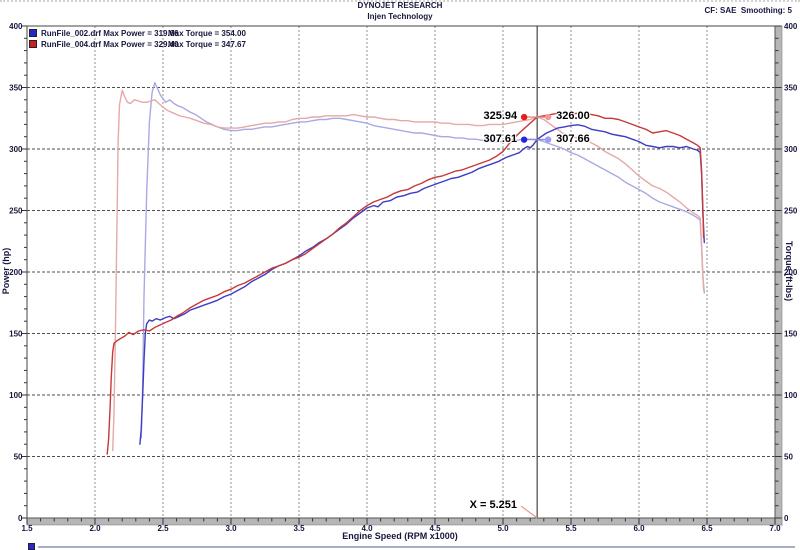 The image size is (800, 550). I want to click on x-tick-label: 2.5, so click(163, 528).